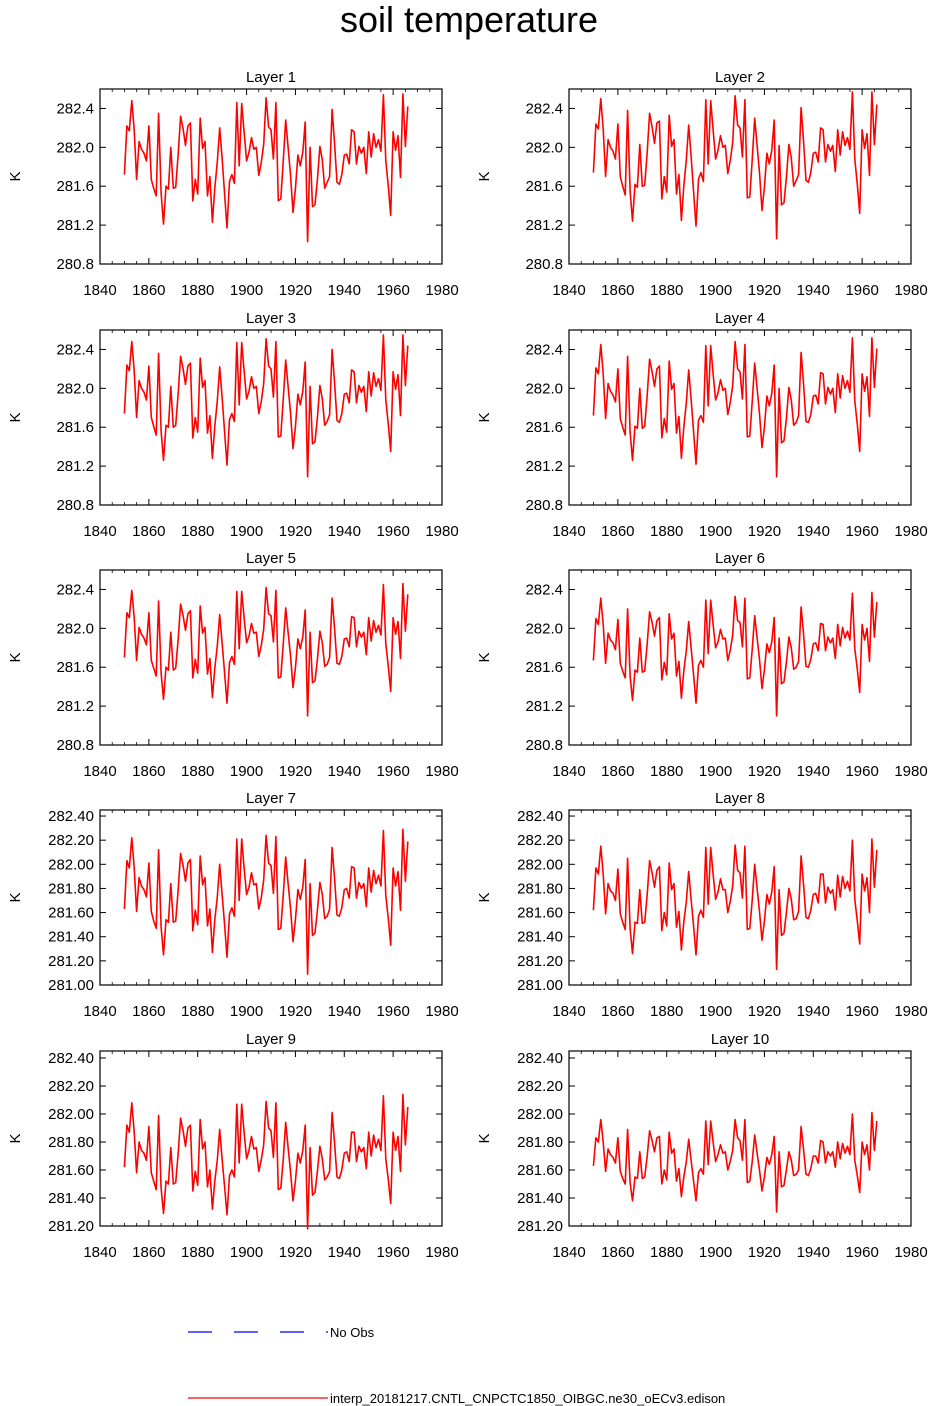 The width and height of the screenshot is (938, 1406). Describe the element at coordinates (540, 913) in the screenshot. I see `y-tick-label: 281.60` at that location.